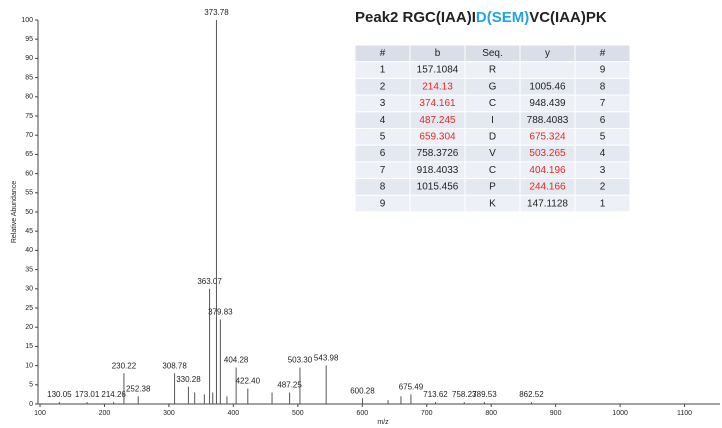  I want to click on table-text: 675.324, so click(547, 136).